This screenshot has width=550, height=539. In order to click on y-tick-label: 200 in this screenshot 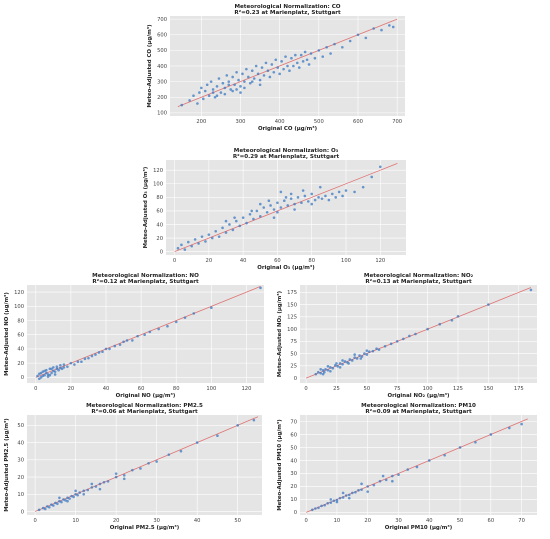, I will do `click(162, 98)`.